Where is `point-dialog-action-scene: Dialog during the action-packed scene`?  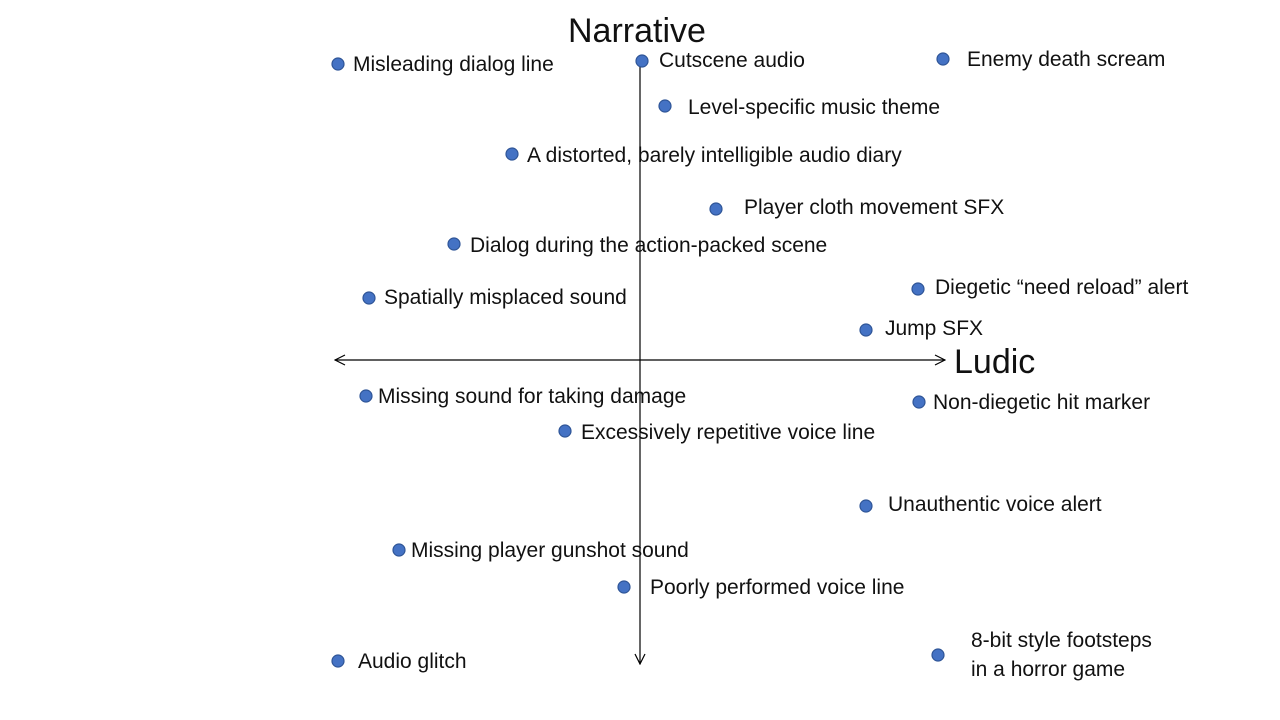
point-dialog-action-scene: Dialog during the action-packed scene is located at coordinates (637, 245).